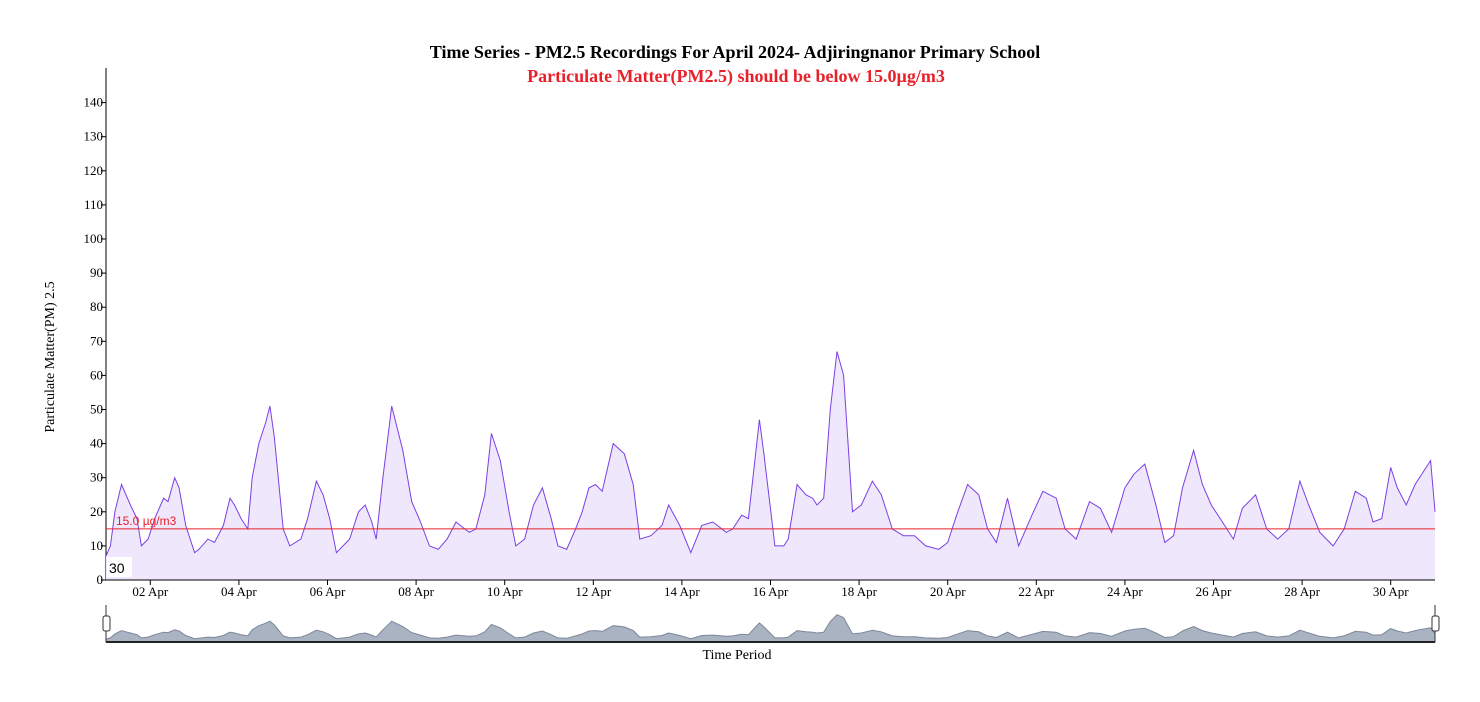 The image size is (1480, 702). I want to click on point-readout-box, so click(119, 567).